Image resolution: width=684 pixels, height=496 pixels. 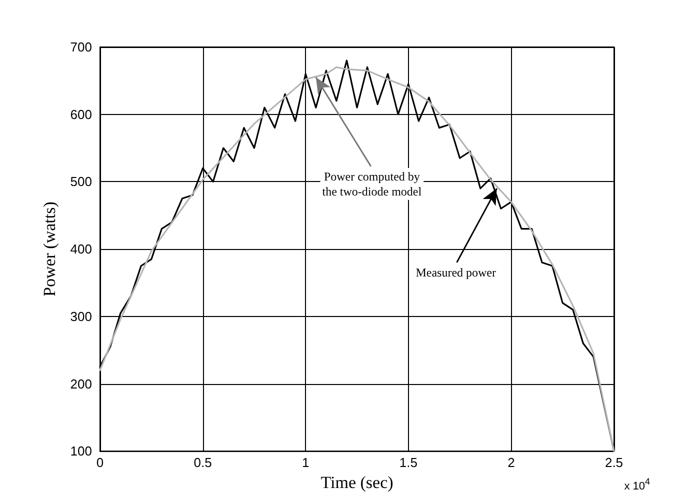 What do you see at coordinates (203, 462) in the screenshot?
I see `x-tick-label: 0.5` at bounding box center [203, 462].